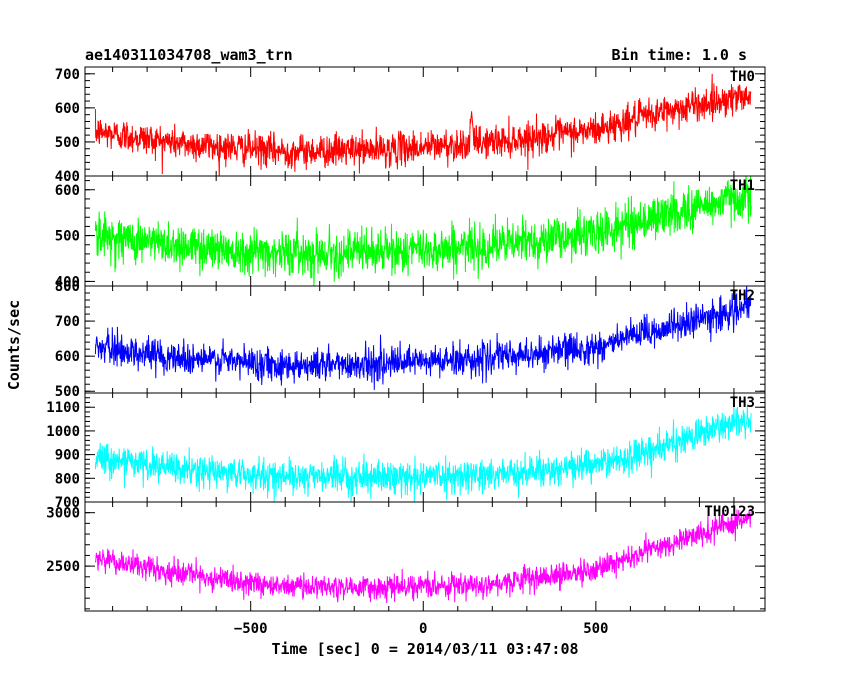  I want to click on panel-frame-th2, so click(425, 339).